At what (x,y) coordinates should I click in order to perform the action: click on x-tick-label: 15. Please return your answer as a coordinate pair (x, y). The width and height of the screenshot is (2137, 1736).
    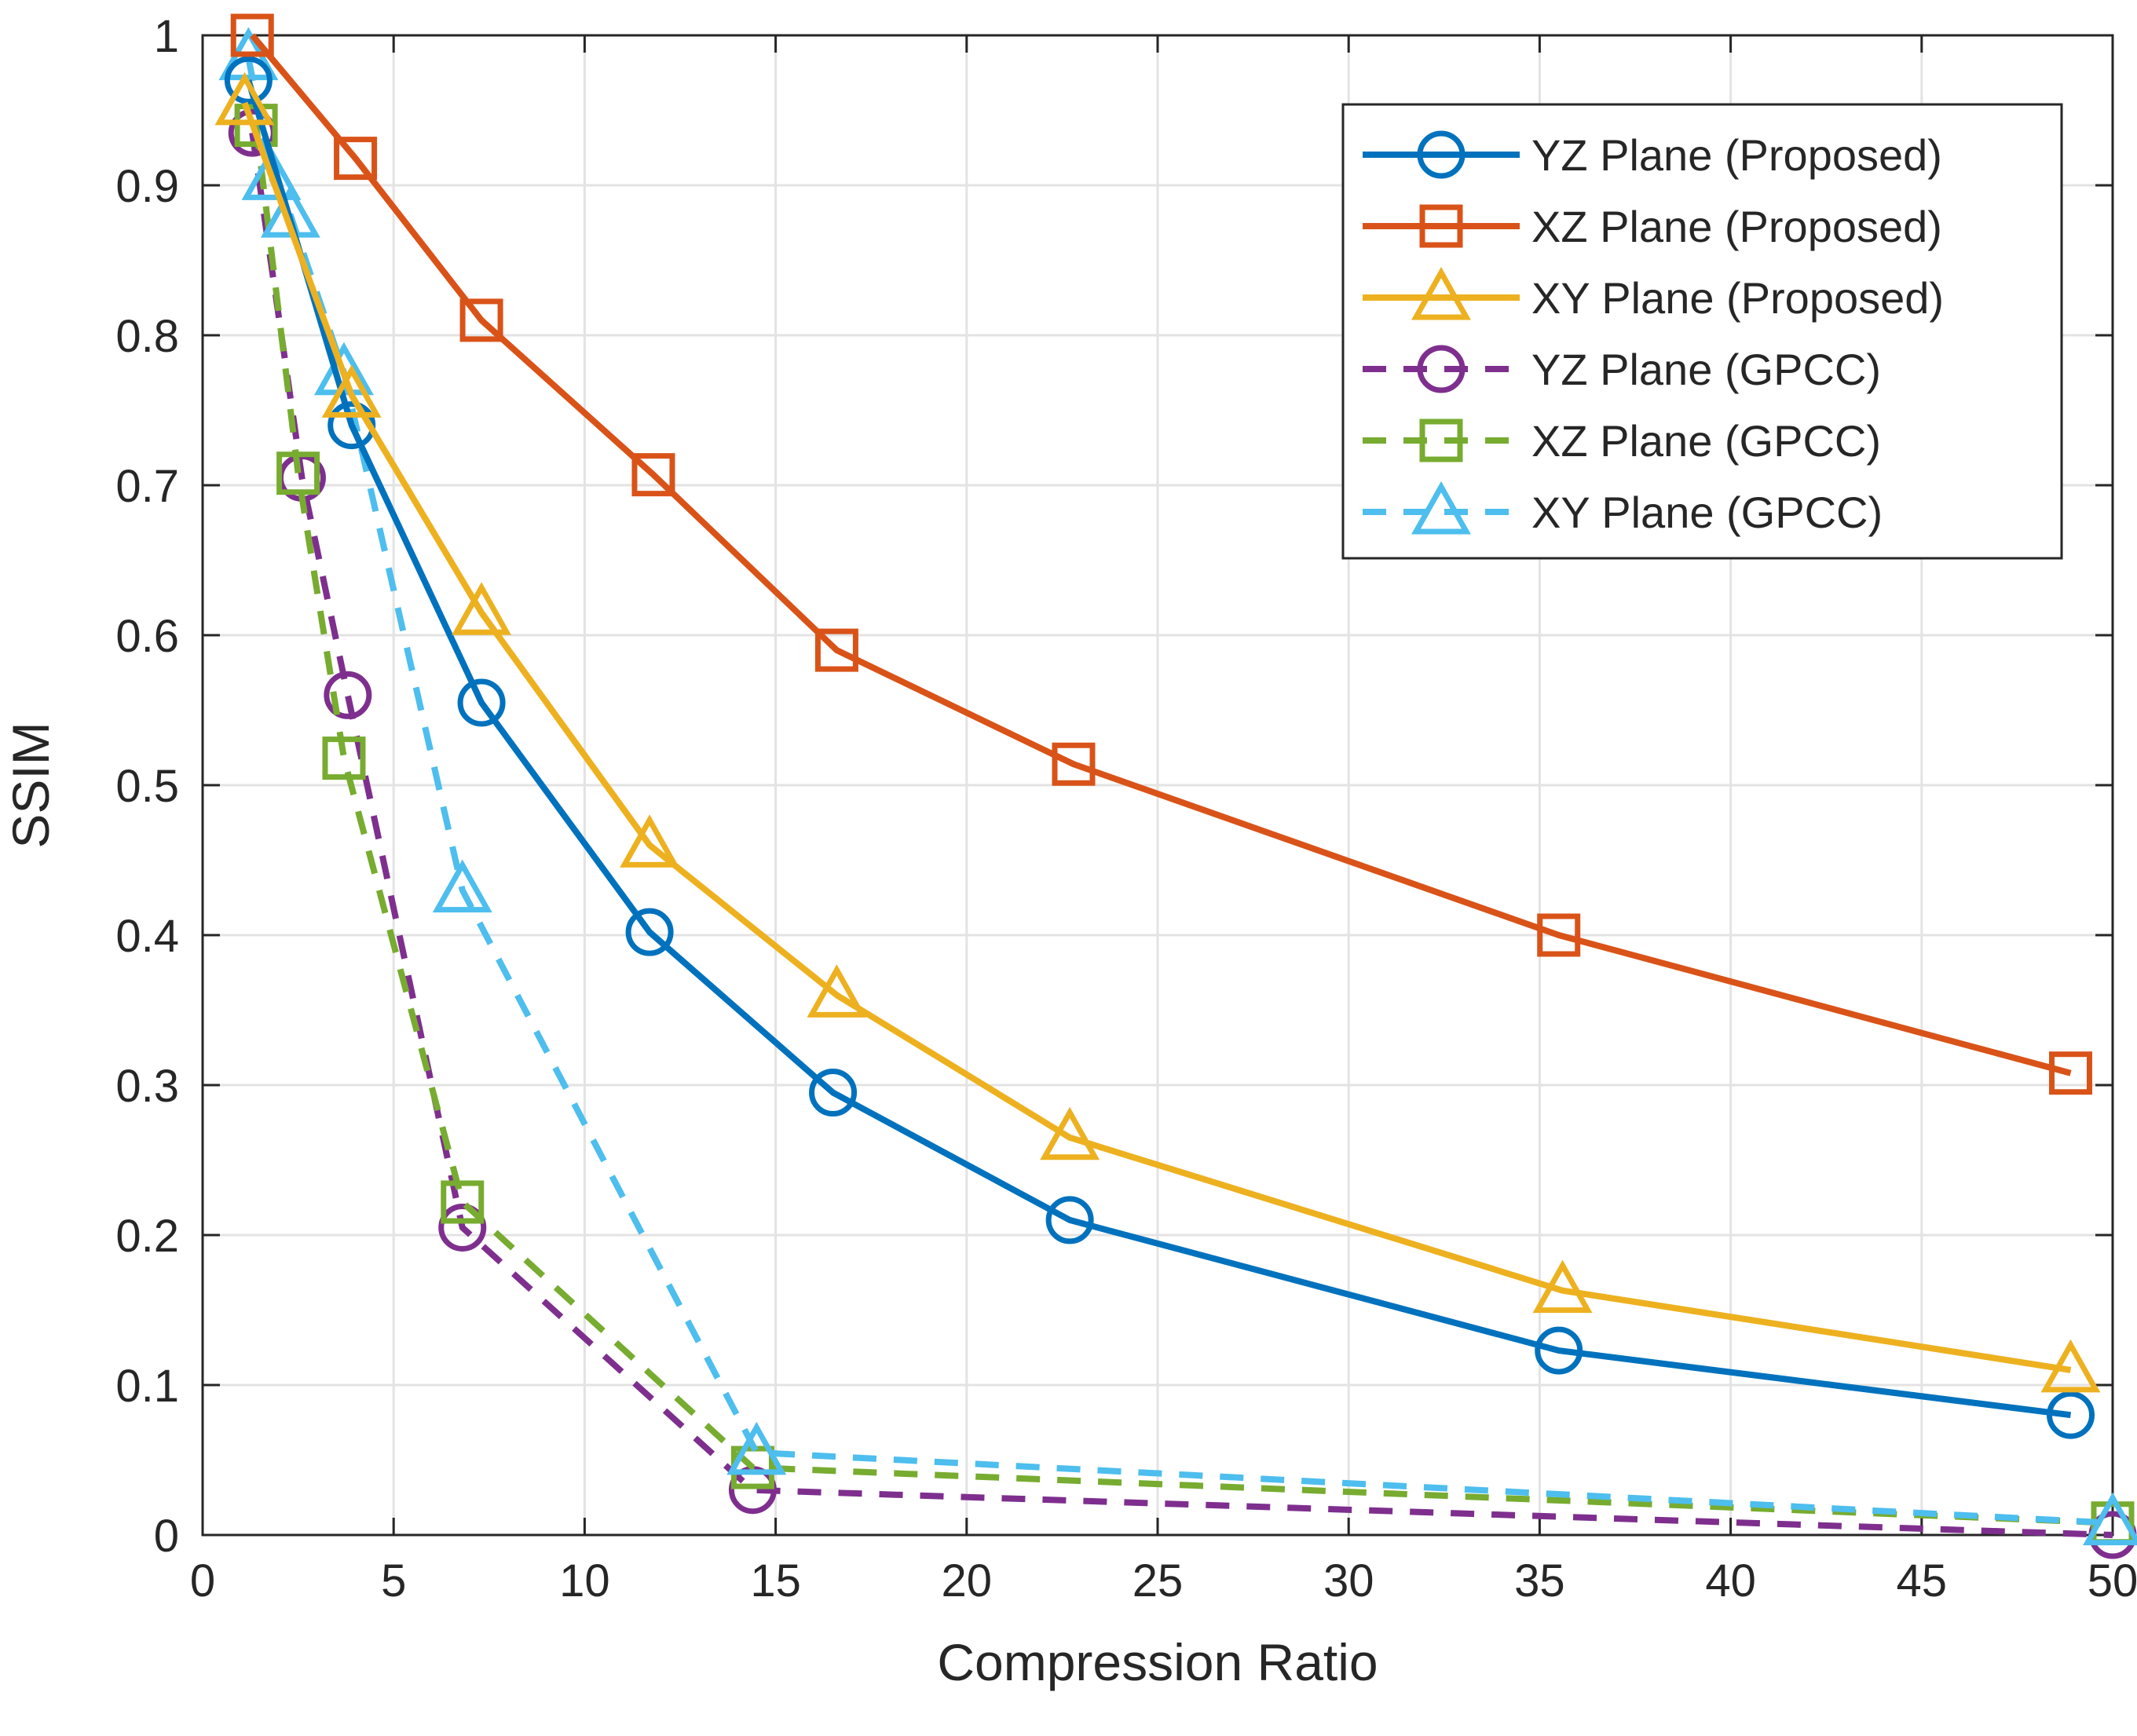
    Looking at the image, I should click on (775, 1580).